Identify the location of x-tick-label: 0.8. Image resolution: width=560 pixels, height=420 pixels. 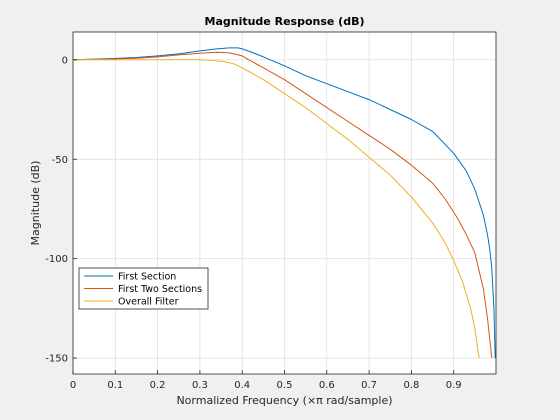
(411, 385).